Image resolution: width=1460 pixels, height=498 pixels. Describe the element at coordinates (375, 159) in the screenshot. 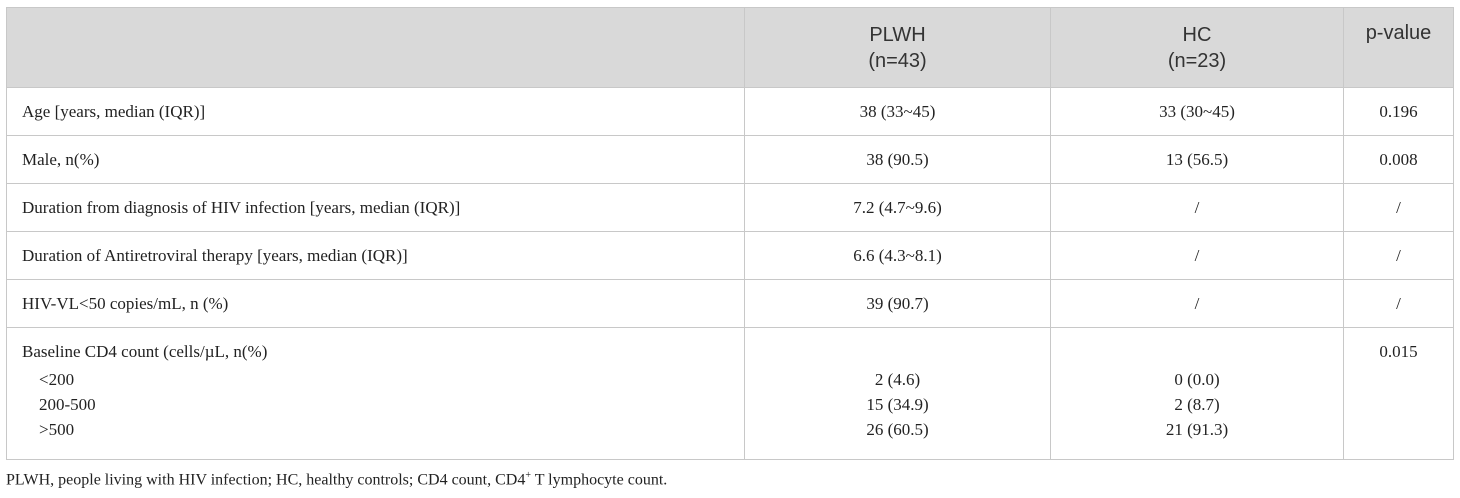

I see `row-label: Male, n(%)` at that location.